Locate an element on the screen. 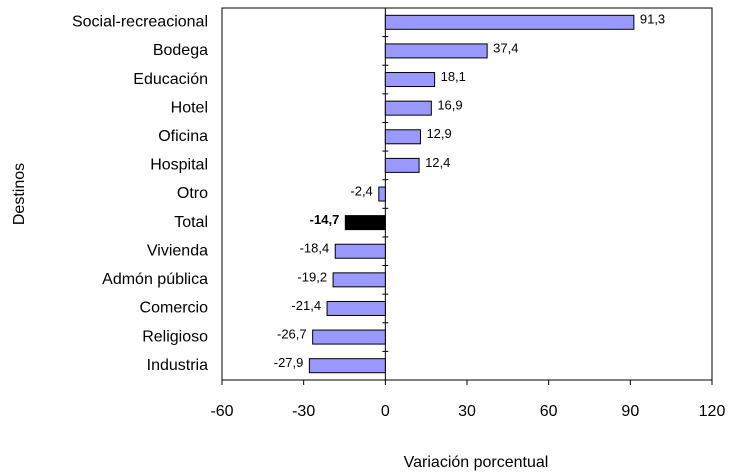  value-label: 12,4 is located at coordinates (437, 162).